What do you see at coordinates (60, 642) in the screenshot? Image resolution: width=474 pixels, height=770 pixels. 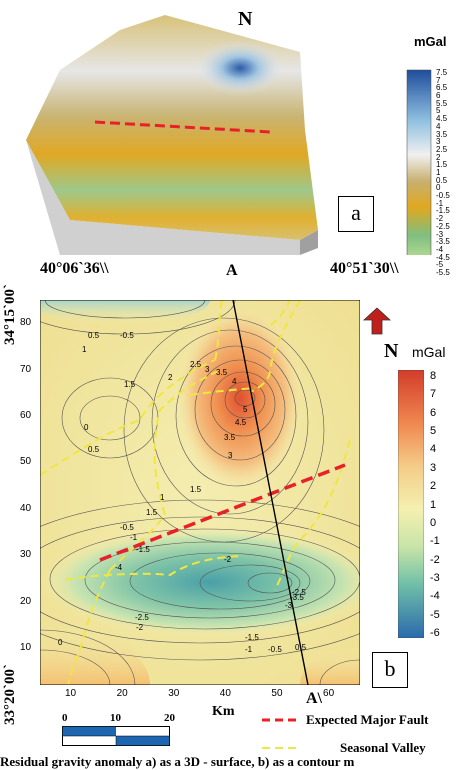 I see `svg-text: 0` at bounding box center [60, 642].